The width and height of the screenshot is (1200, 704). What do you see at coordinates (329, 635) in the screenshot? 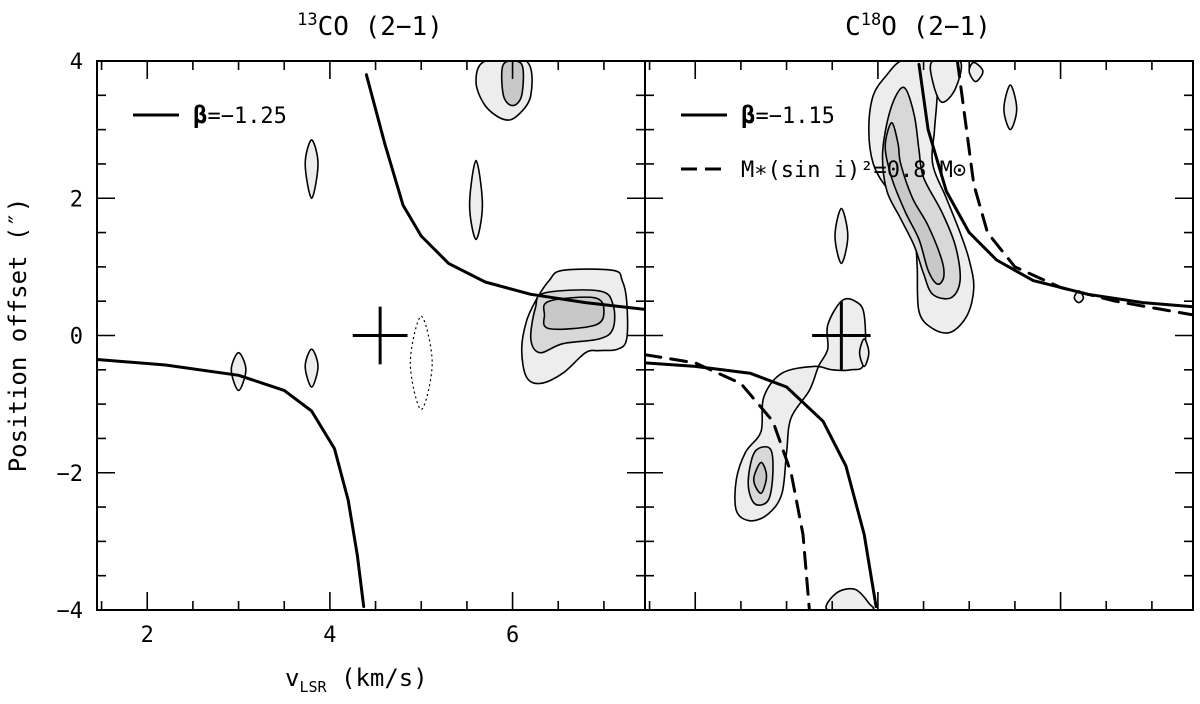
I see `x-tick-label: 4` at bounding box center [329, 635].